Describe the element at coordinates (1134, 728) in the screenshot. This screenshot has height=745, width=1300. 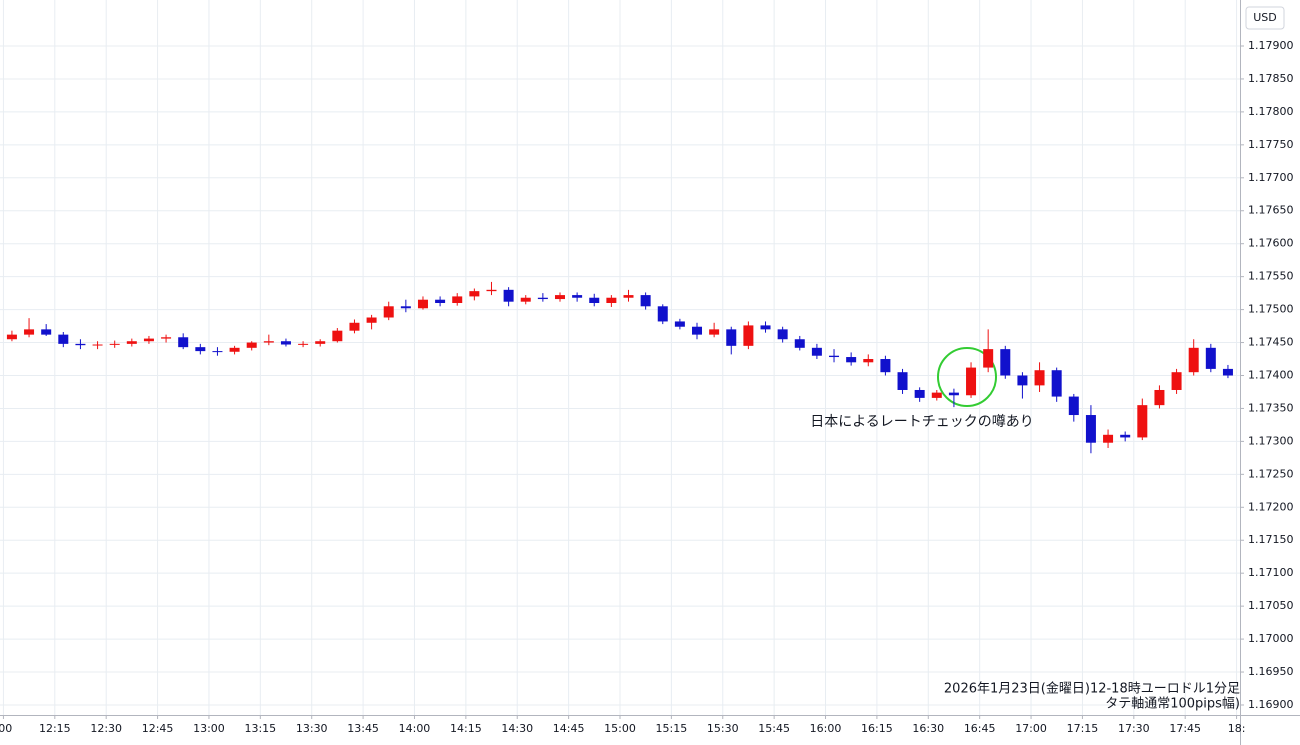
I see `x-tick-label: 17:30` at that location.